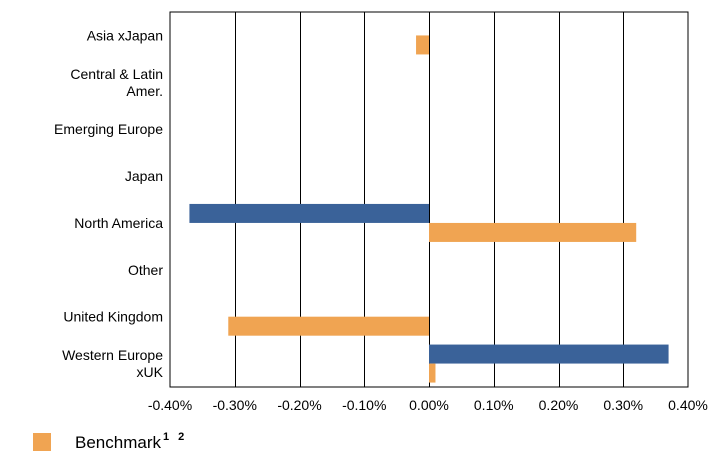  What do you see at coordinates (494, 405) in the screenshot?
I see `x-tick-label: 0.10%` at bounding box center [494, 405].